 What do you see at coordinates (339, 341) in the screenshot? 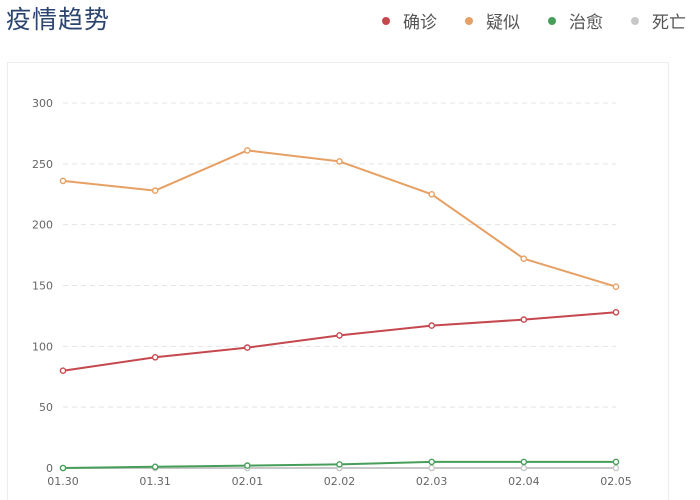
I see `series-line` at bounding box center [339, 341].